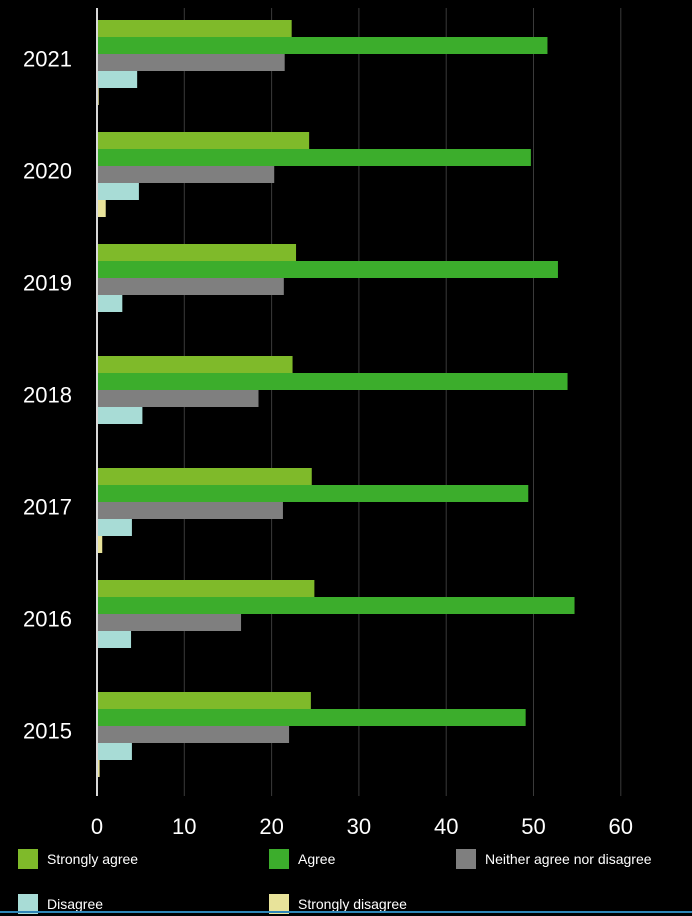 This screenshot has width=692, height=916. What do you see at coordinates (271, 826) in the screenshot?
I see `x-tick-label: 20` at bounding box center [271, 826].